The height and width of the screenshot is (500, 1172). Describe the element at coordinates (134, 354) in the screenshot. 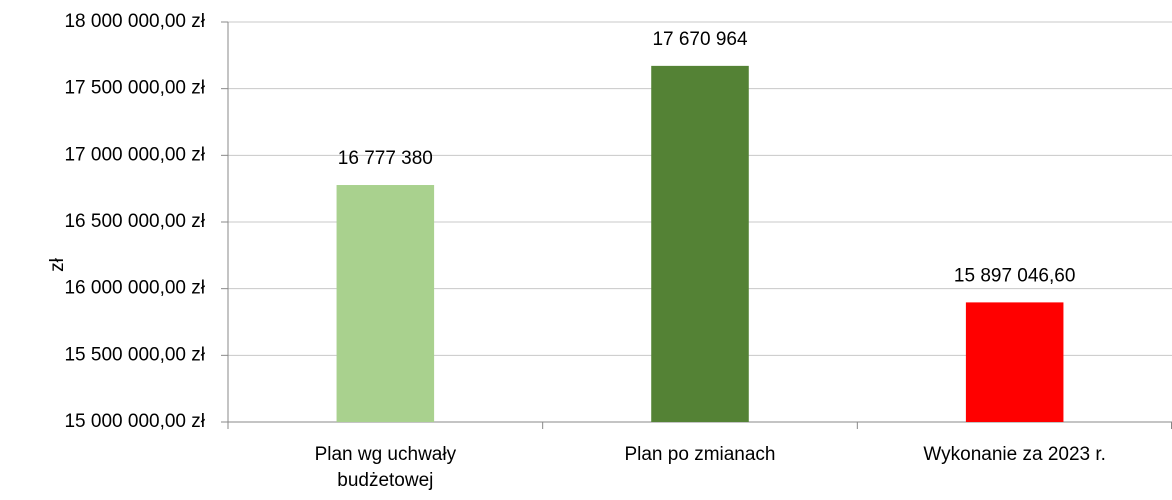

I see `y-tick-label: 15 500 000,00 zł` at that location.